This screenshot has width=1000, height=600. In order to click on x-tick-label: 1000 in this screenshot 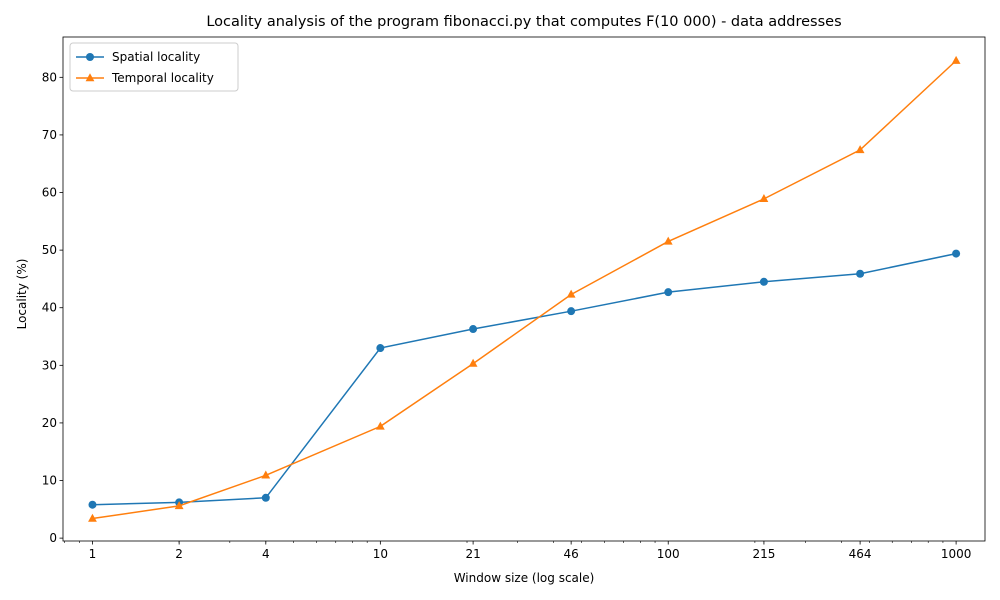, I will do `click(956, 554)`.